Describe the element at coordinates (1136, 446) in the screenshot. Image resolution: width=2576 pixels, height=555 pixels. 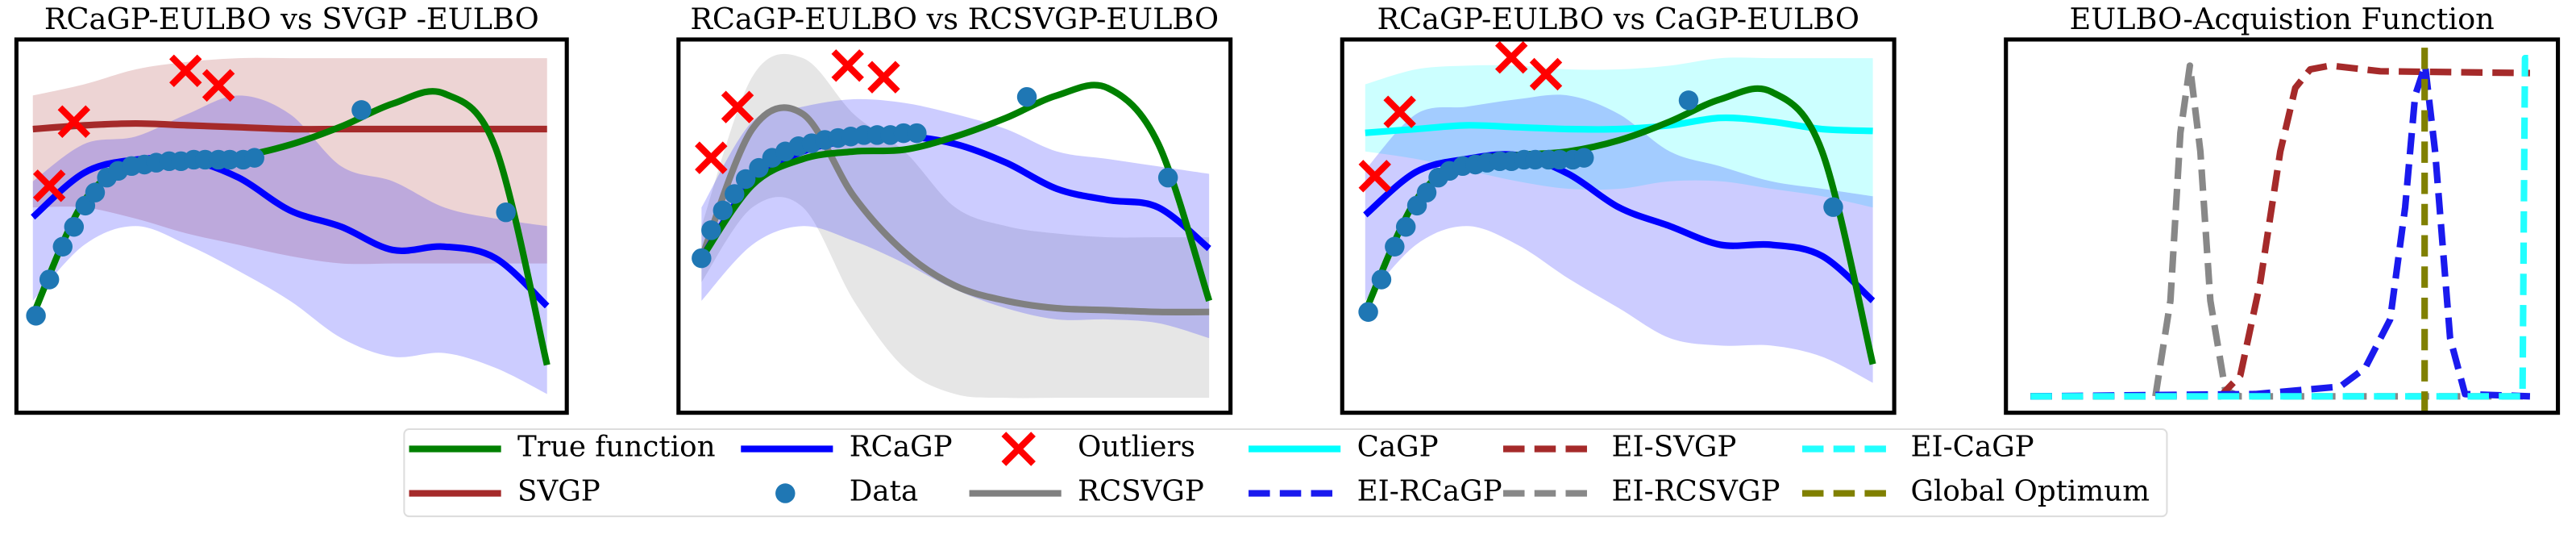
I see `legend-label: Outliers` at that location.